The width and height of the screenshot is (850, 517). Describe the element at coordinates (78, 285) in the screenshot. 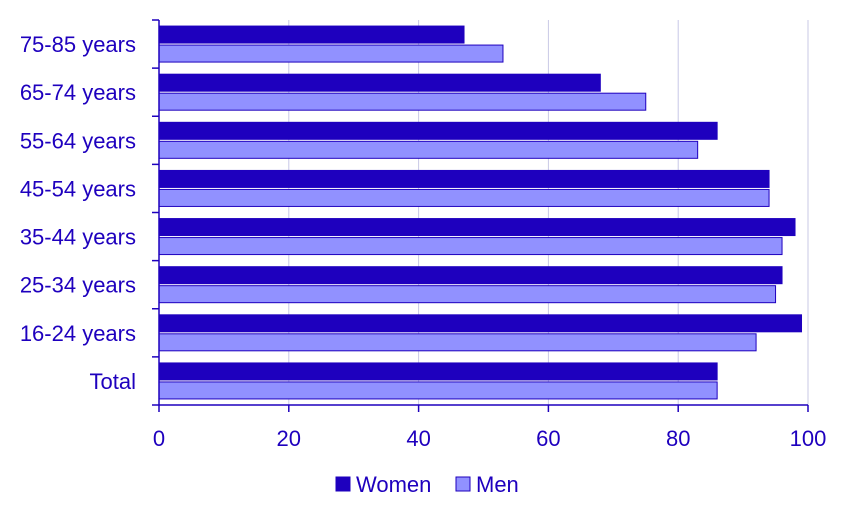

I see `category-label-25-34-years: 25-34 years` at that location.